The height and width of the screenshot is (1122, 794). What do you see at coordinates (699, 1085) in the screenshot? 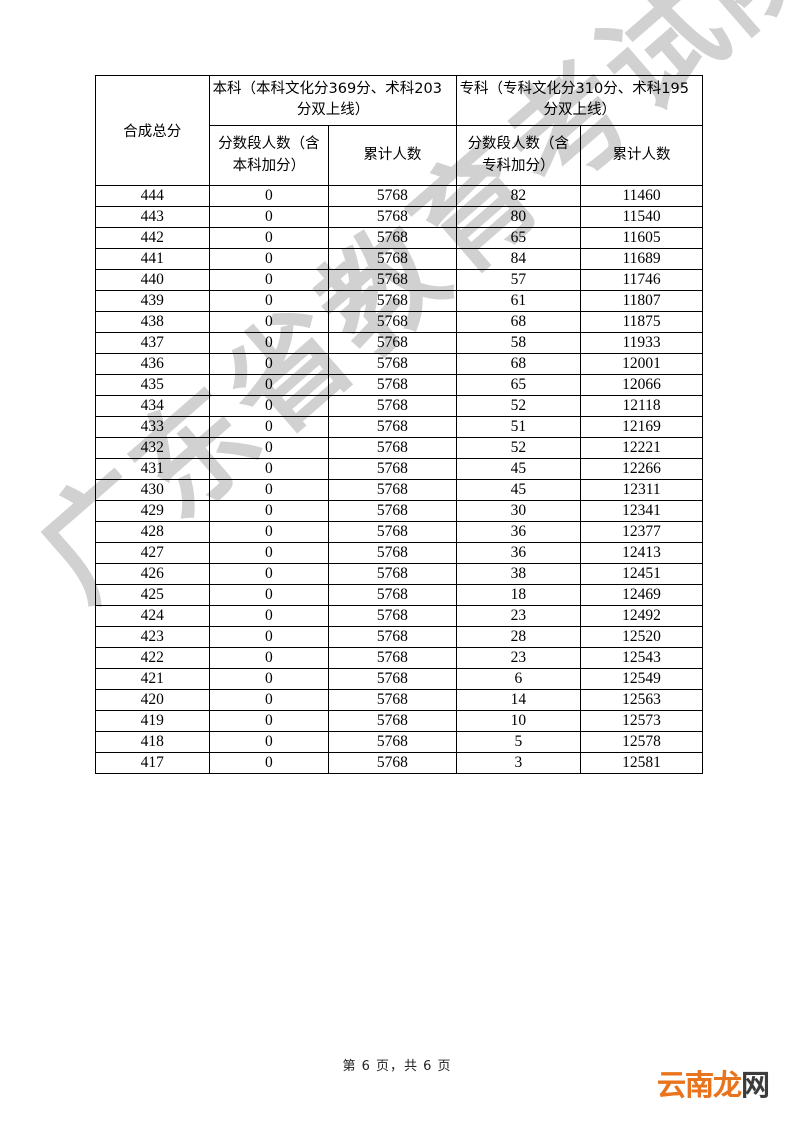
I see `site-logo-orange-text: 云南龙` at bounding box center [699, 1085].